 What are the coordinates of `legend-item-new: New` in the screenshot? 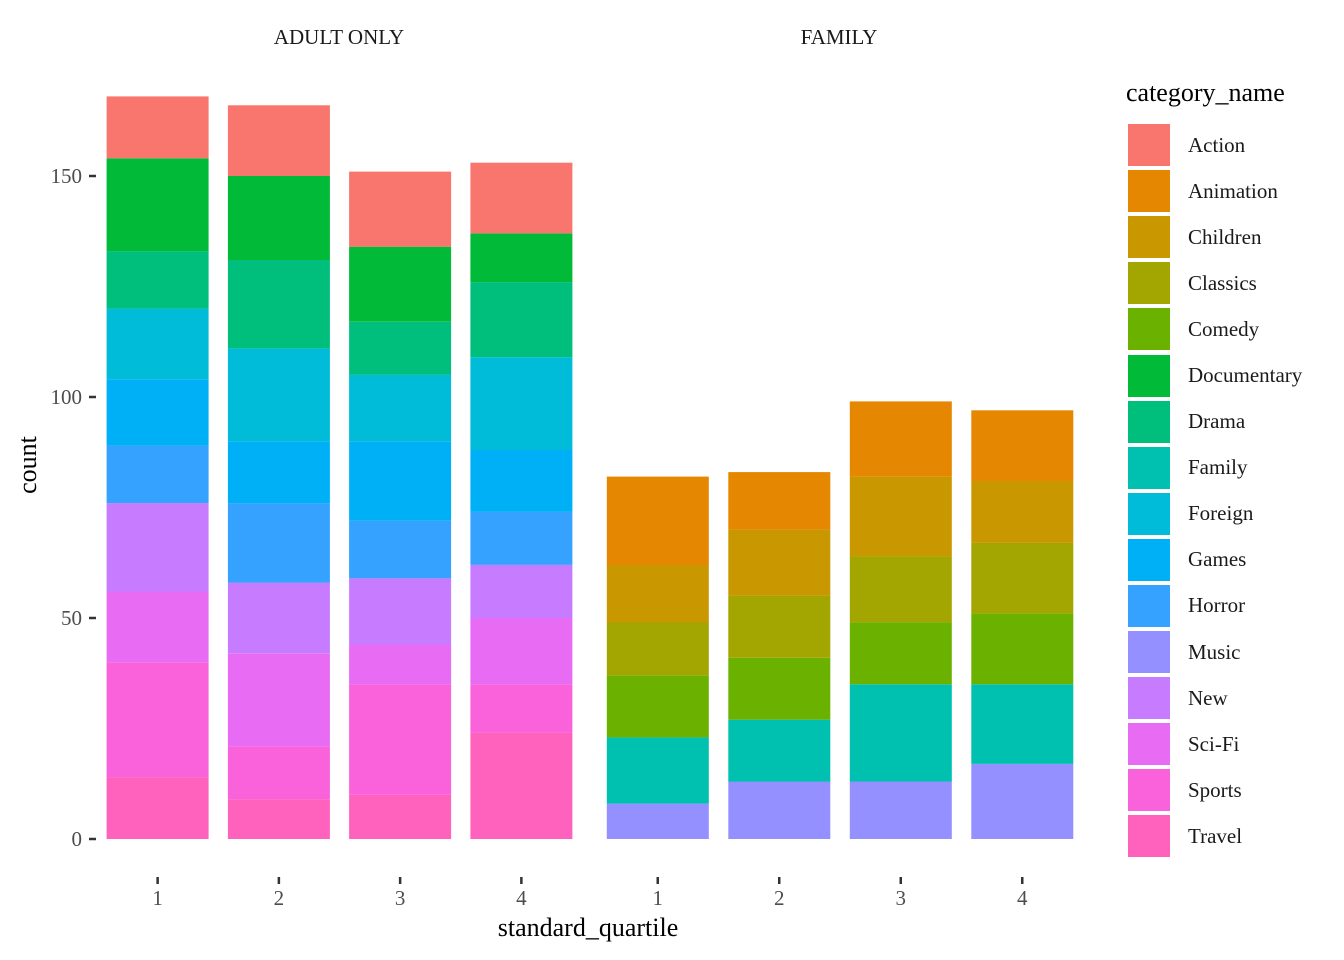 It's located at (1214, 698).